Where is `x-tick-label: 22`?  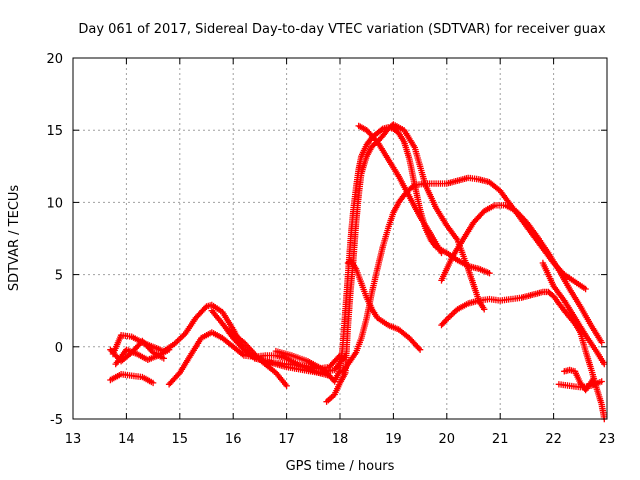 x-tick-label: 22 is located at coordinates (553, 439).